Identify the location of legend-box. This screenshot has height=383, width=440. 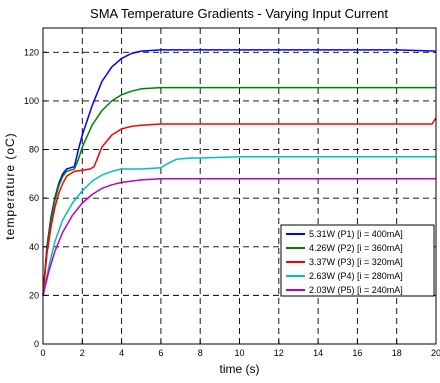
(357, 260).